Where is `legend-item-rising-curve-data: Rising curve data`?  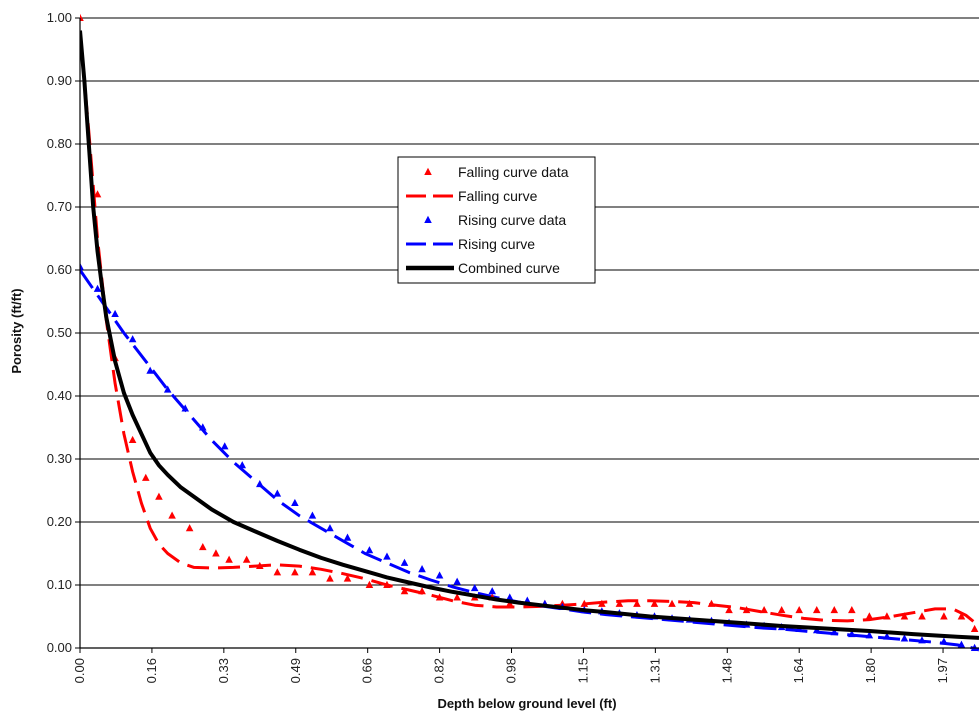 legend-item-rising-curve-data: Rising curve data is located at coordinates (495, 220).